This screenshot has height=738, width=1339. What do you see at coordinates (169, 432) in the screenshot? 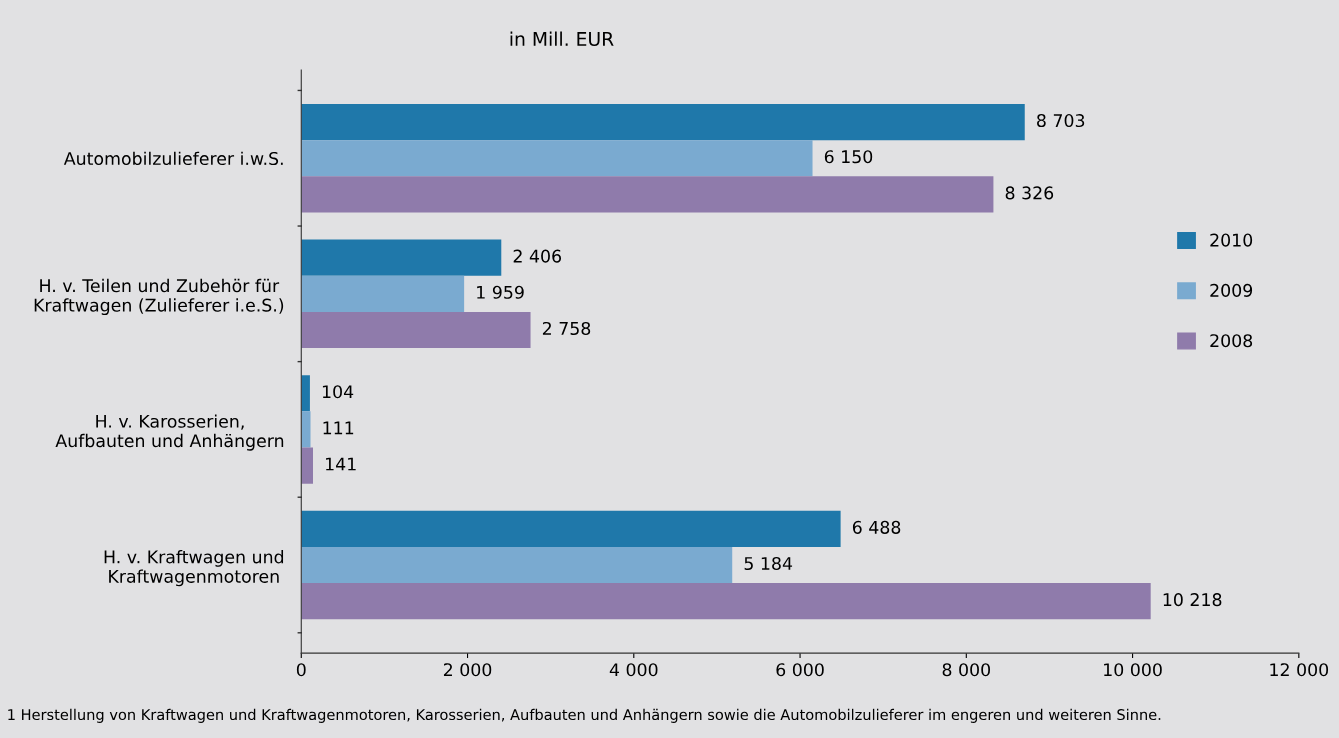
I see `y-tick-label: H. v. Karosserien, Aufbauten und Anhängern` at bounding box center [169, 432].